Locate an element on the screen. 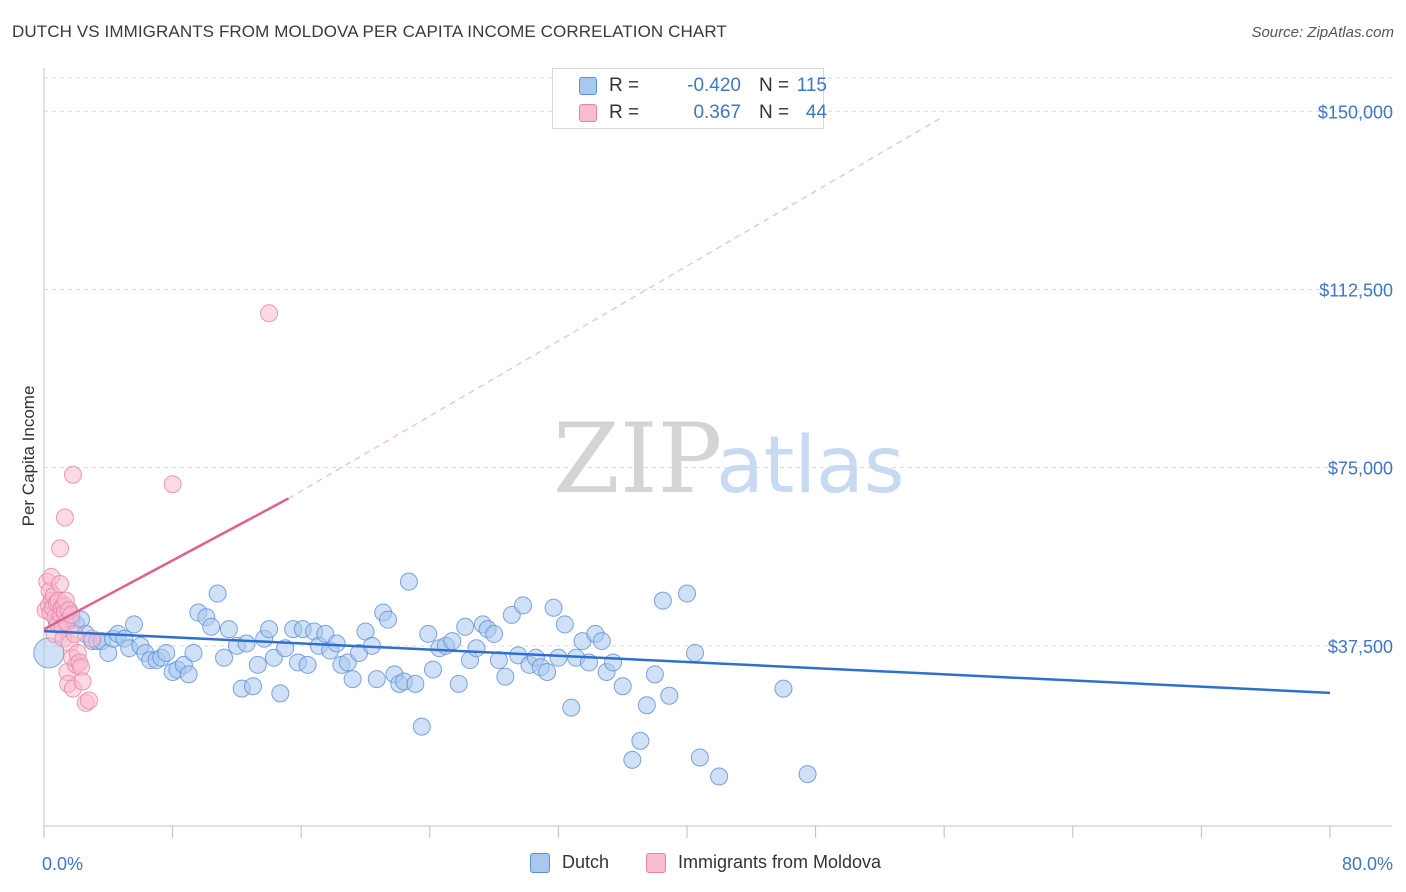  moldova-legend-swatch is located at coordinates (656, 863).